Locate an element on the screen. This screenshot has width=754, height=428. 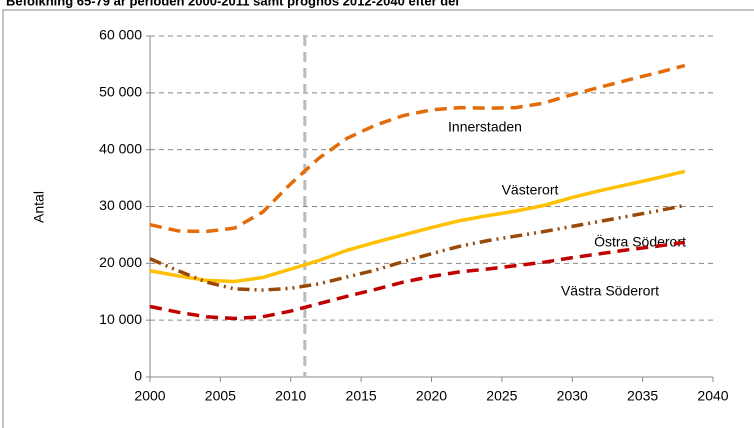
series-label: Västerort is located at coordinates (530, 190).